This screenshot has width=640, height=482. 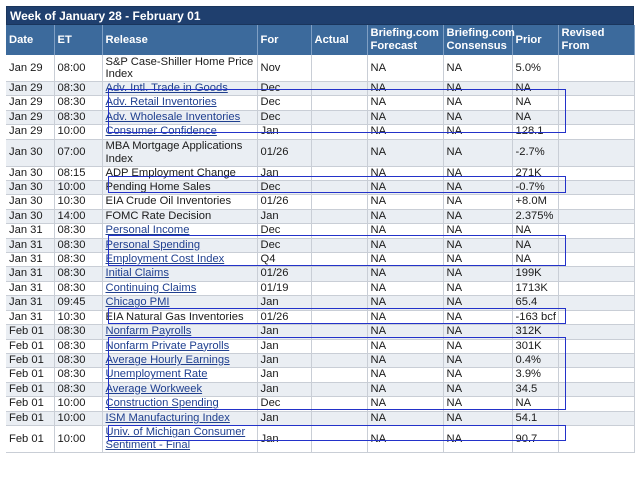 What do you see at coordinates (156, 374) in the screenshot?
I see `release-link: Unemployment Rate` at bounding box center [156, 374].